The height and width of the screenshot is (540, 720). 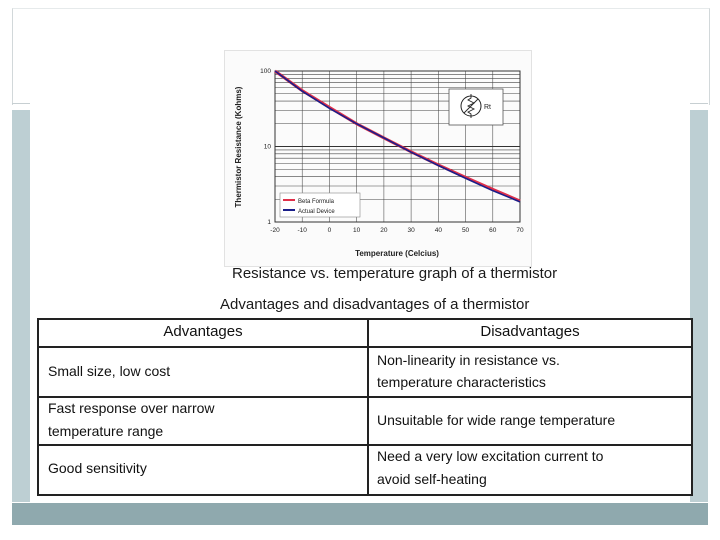 I want to click on advantage-2-line-1: Fast response over narrow, so click(x=131, y=408).